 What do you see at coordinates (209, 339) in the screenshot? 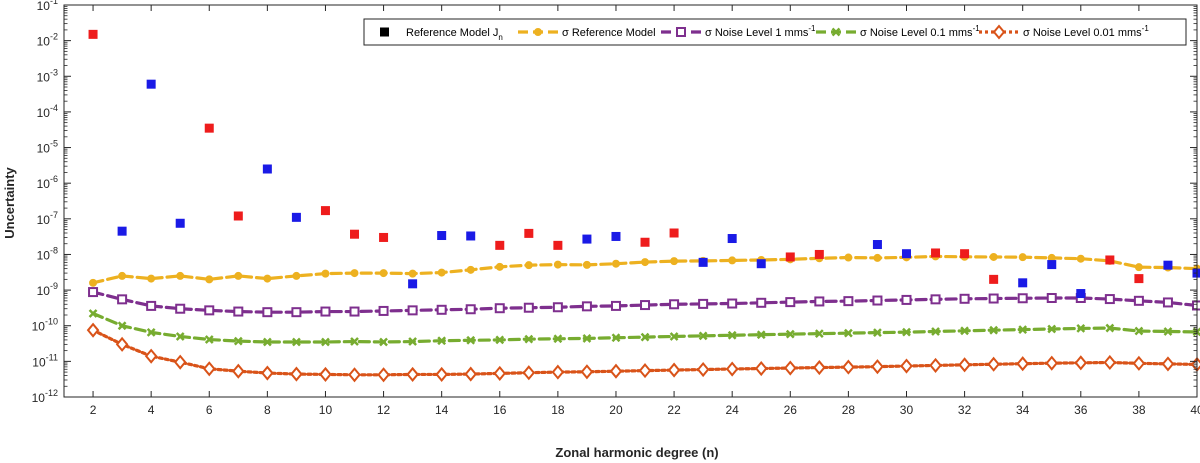
I see `series-point-2-n6` at bounding box center [209, 339].